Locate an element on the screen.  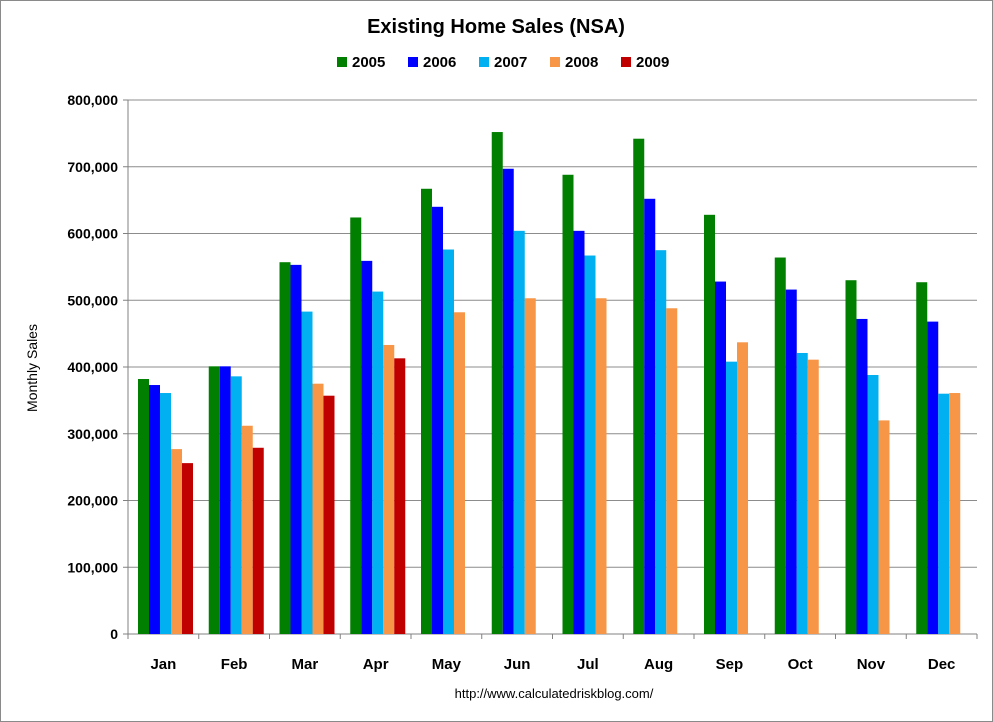
x-tick-label: Sep is located at coordinates (730, 664).